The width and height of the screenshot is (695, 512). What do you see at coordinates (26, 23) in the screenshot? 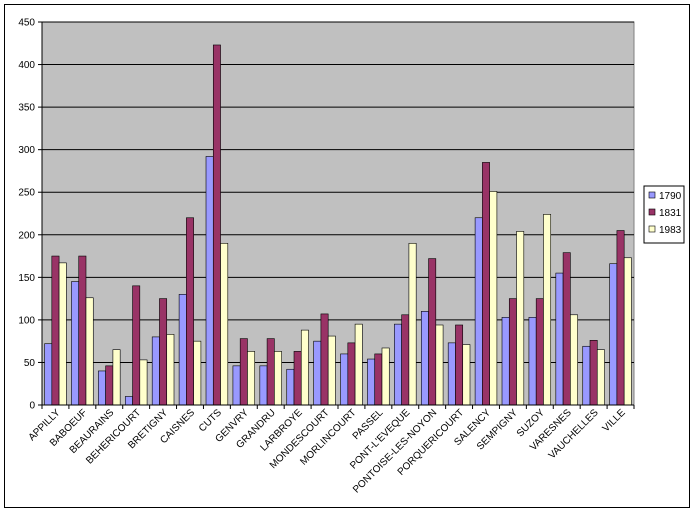
I see `y-tick-label: 450` at bounding box center [26, 23].